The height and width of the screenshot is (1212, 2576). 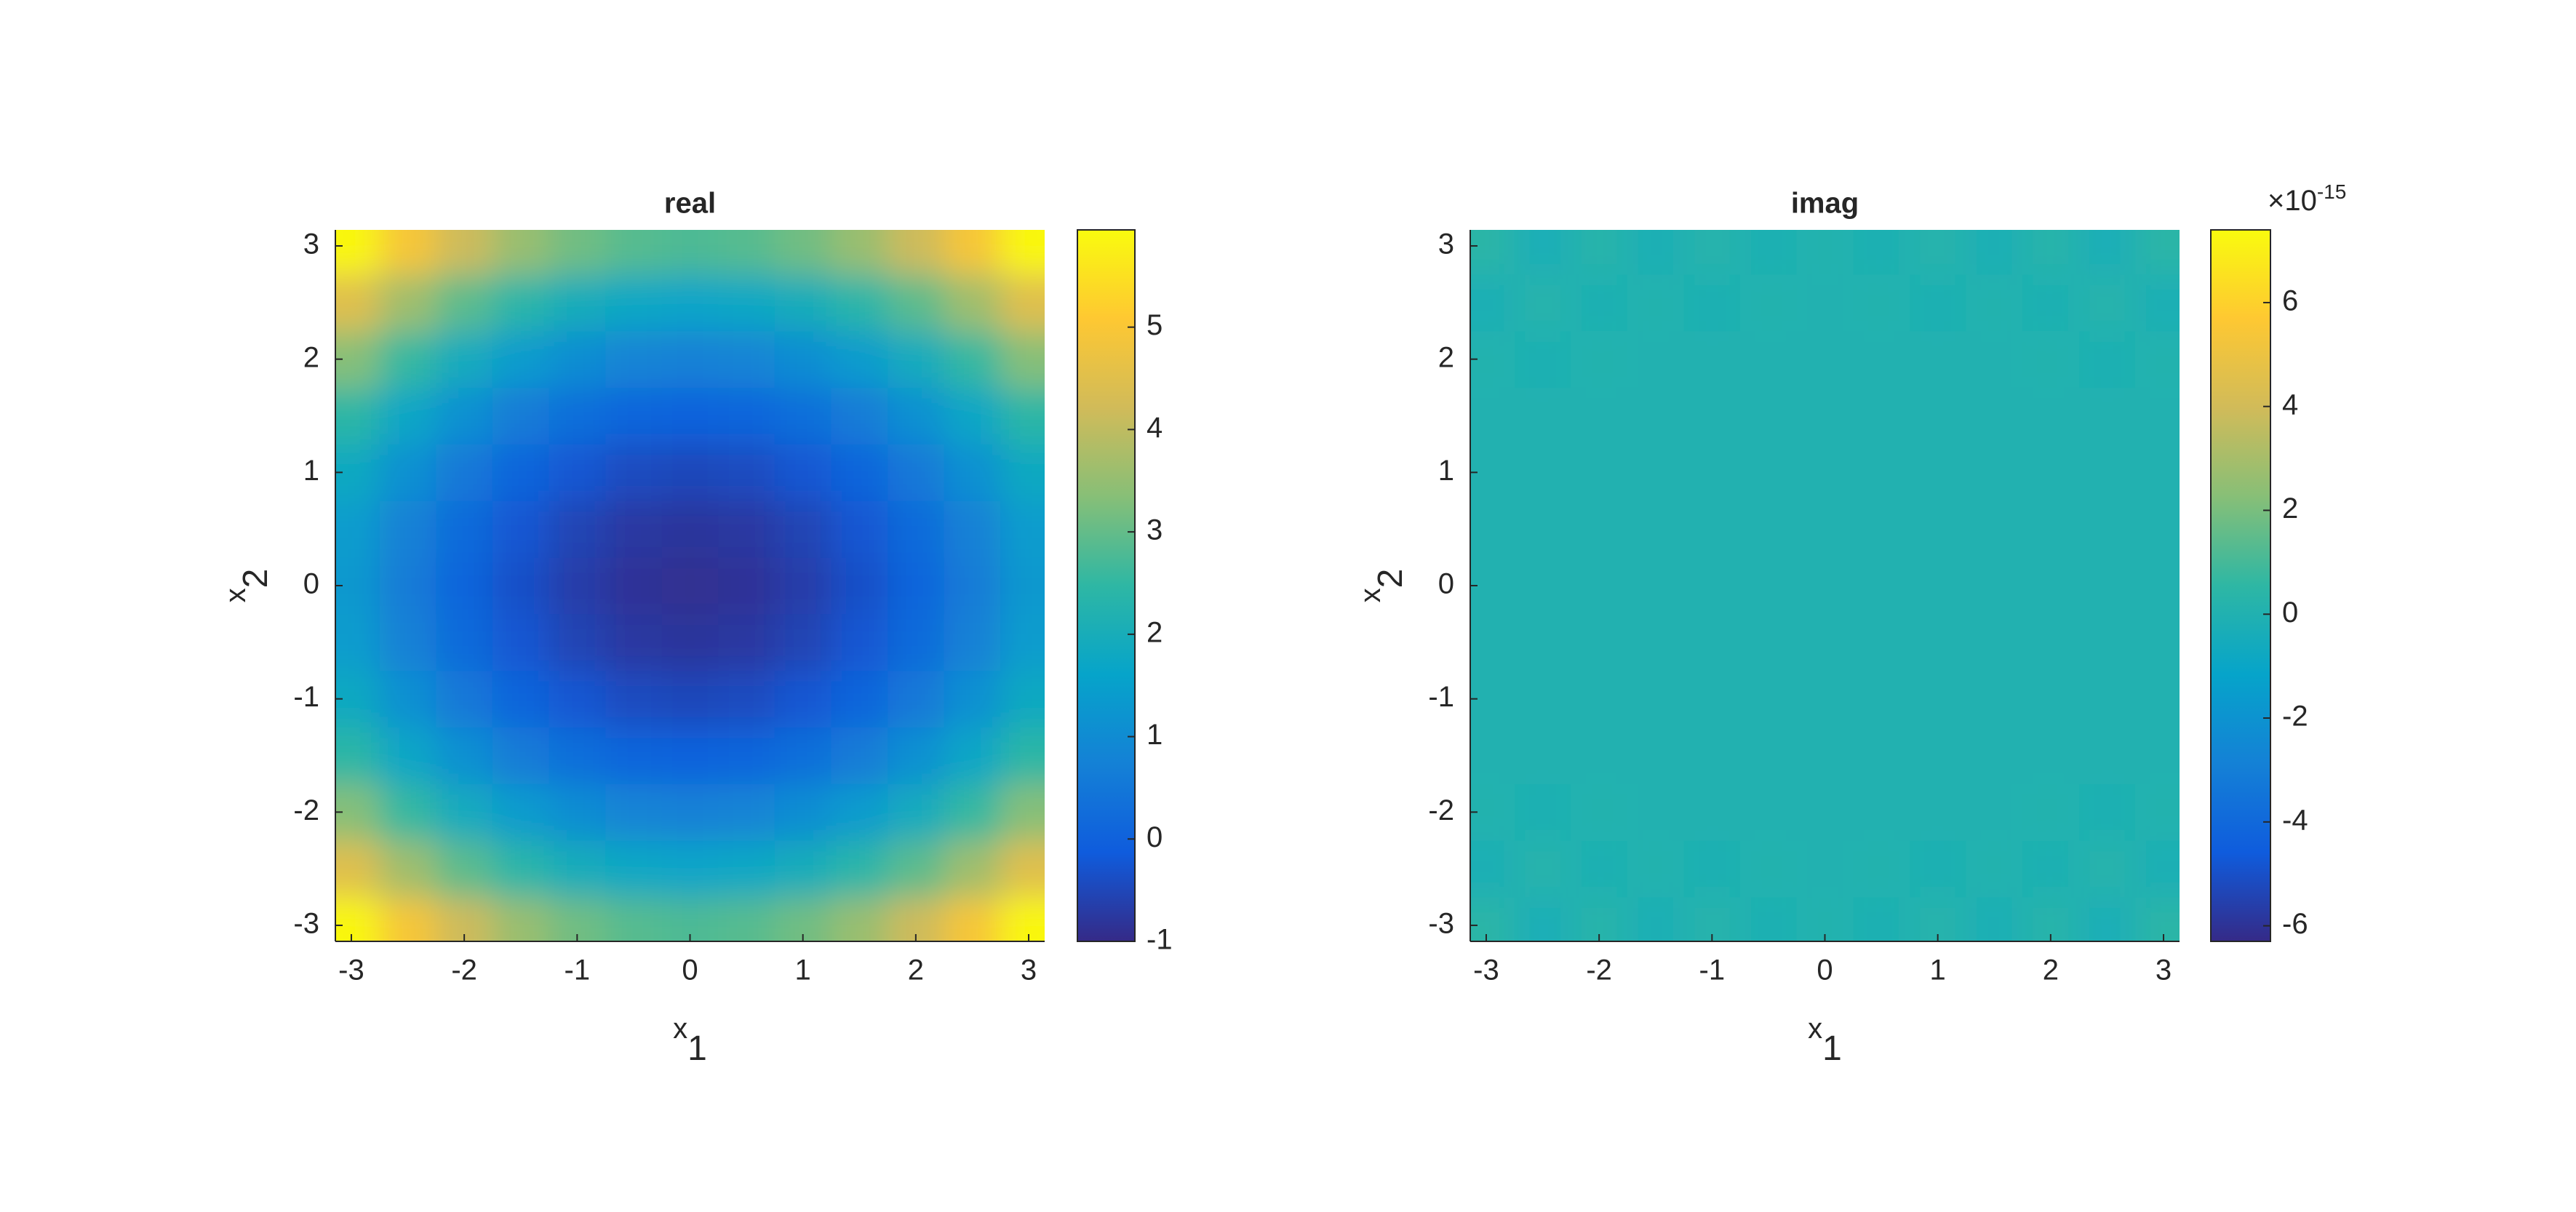 What do you see at coordinates (2295, 717) in the screenshot?
I see `colorbar-tick-label: -2` at bounding box center [2295, 717].